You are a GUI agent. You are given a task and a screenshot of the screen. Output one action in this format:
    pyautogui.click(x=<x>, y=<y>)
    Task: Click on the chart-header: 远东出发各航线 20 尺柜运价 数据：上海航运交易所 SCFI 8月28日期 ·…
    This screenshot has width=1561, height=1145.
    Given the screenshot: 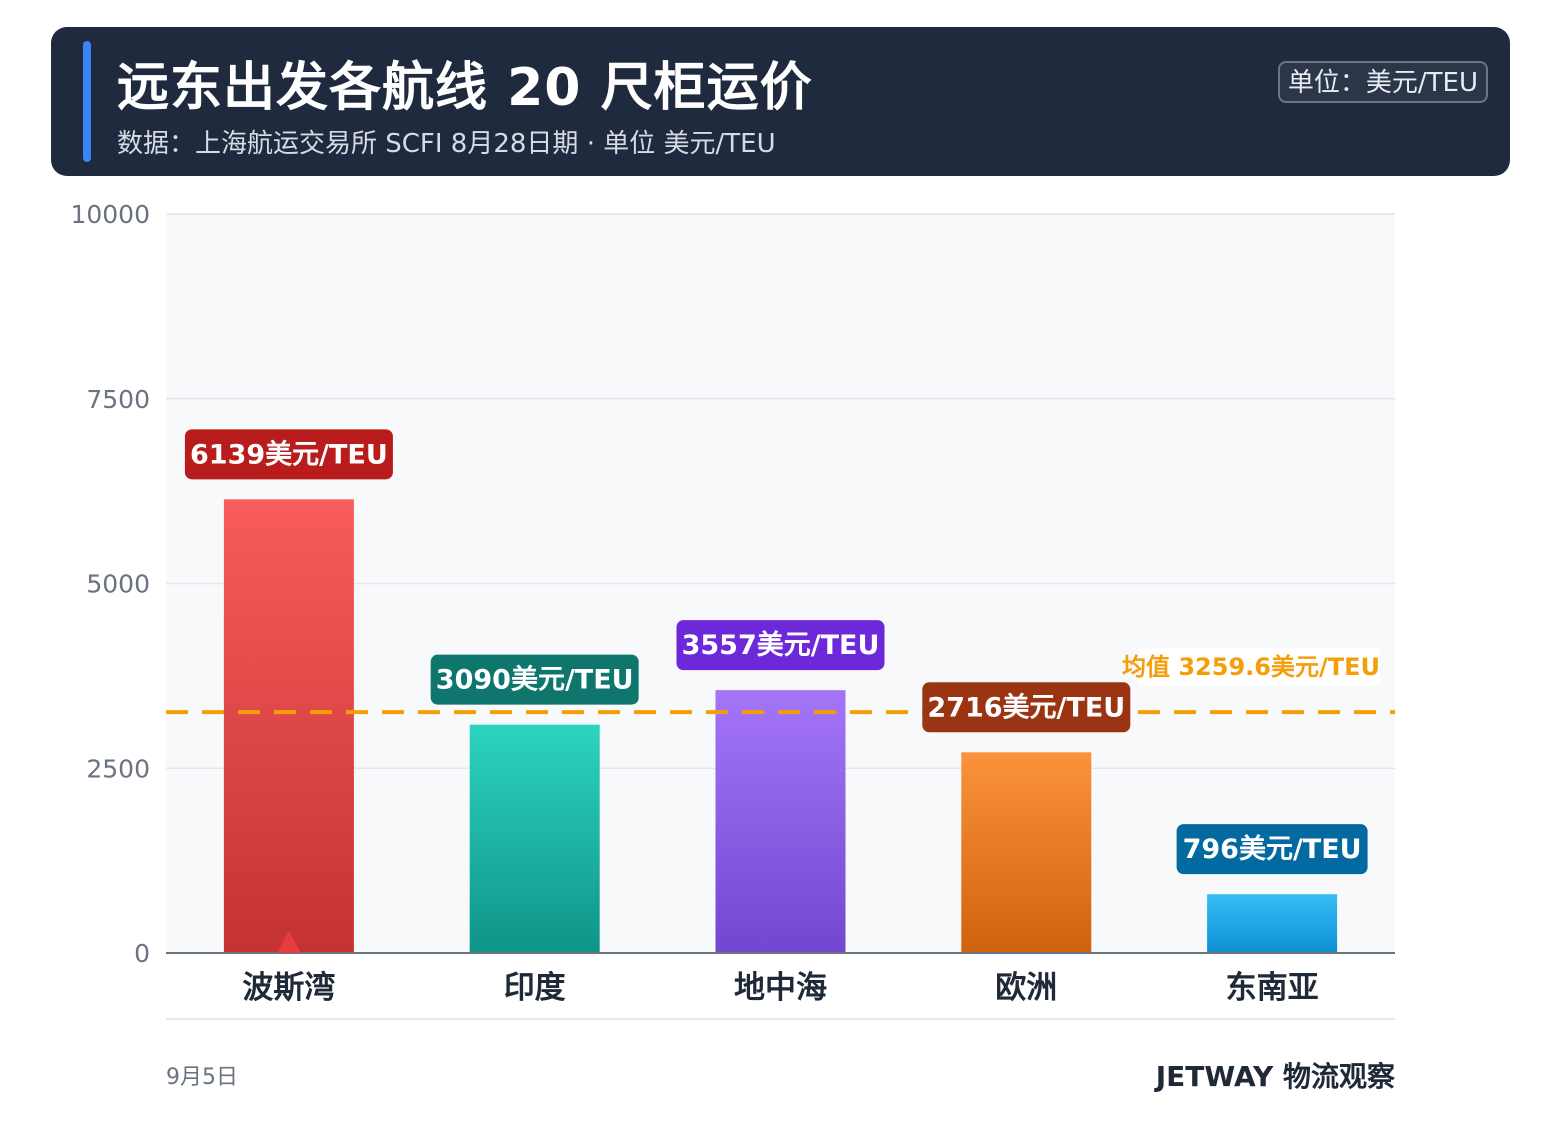 What is the action you would take?
    pyautogui.click(x=780, y=101)
    